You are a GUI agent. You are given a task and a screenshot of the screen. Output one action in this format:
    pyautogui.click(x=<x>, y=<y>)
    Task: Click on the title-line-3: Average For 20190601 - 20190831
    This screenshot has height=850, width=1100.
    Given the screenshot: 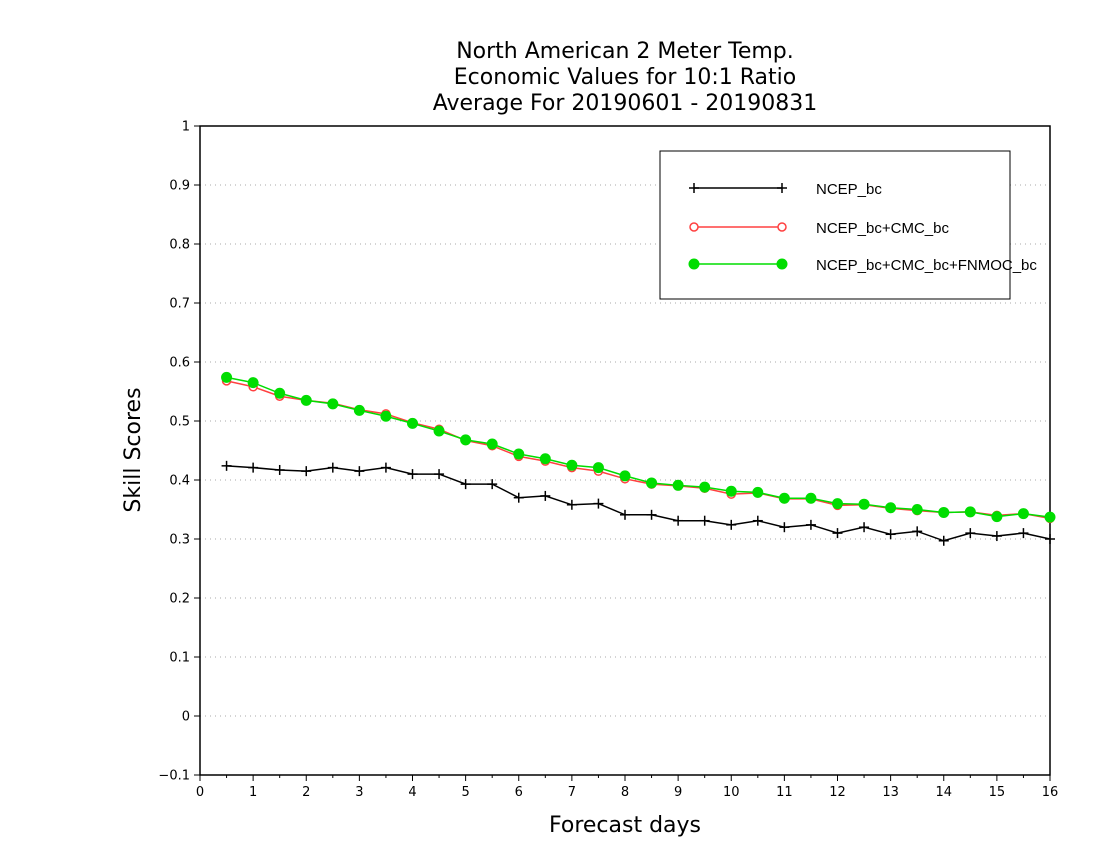 What is the action you would take?
    pyautogui.click(x=625, y=103)
    